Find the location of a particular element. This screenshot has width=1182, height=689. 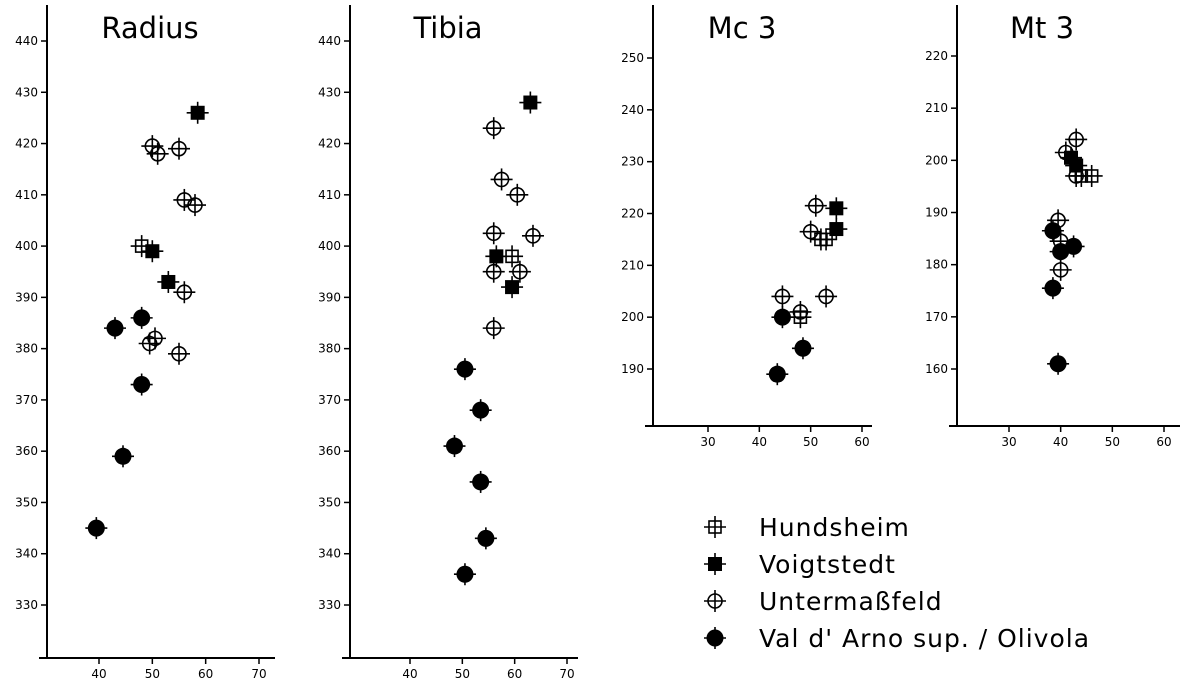

panel-title: Tibia is located at coordinates (447, 28).